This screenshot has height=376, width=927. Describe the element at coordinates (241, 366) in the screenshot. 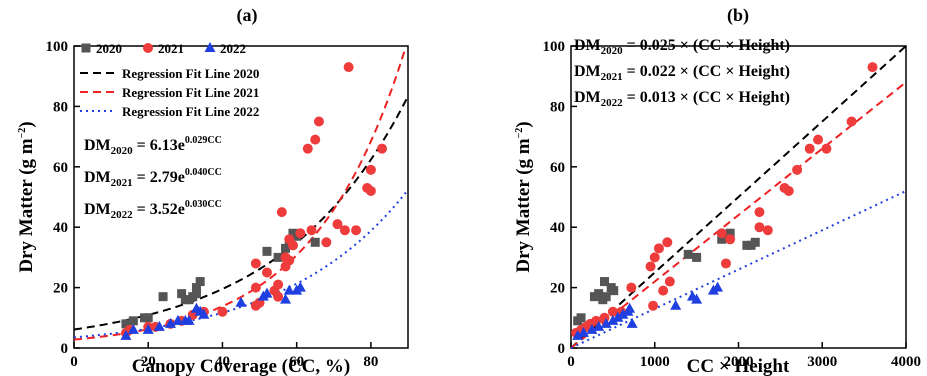

I see `panel-a-x-axis-label: Canopy Coverage (CC, %)` at that location.